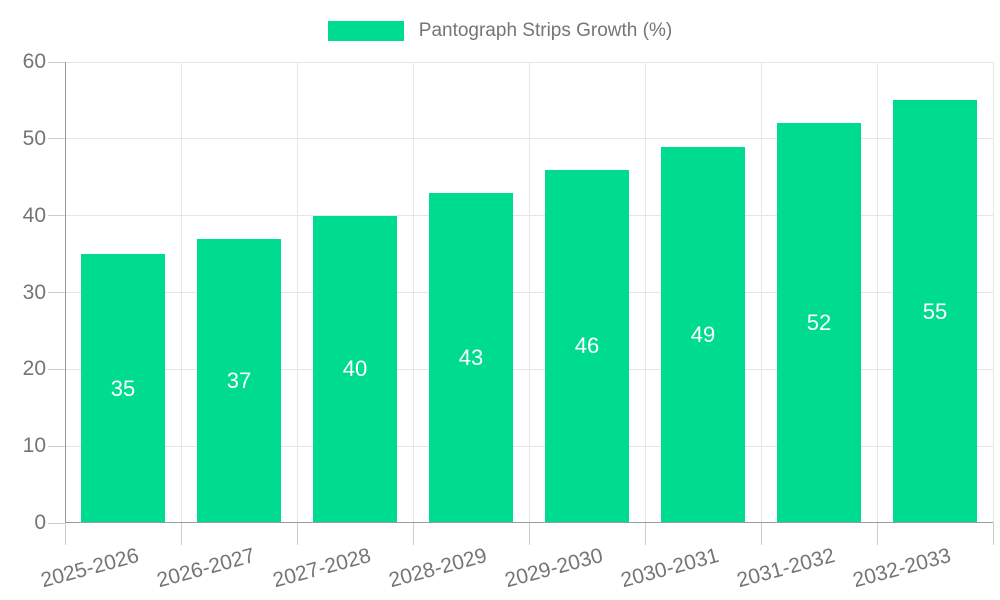 The height and width of the screenshot is (600, 1000). Describe the element at coordinates (34, 446) in the screenshot. I see `y-tick-label: 10` at that location.